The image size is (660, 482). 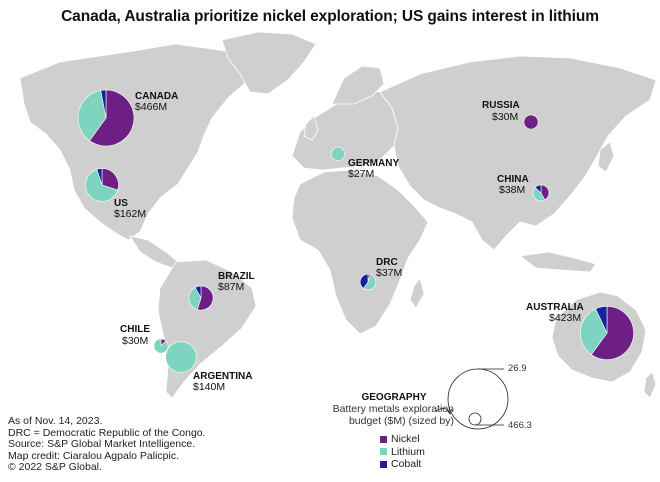 I want to click on pie-slice-australia-cobalt, so click(x=601, y=320).